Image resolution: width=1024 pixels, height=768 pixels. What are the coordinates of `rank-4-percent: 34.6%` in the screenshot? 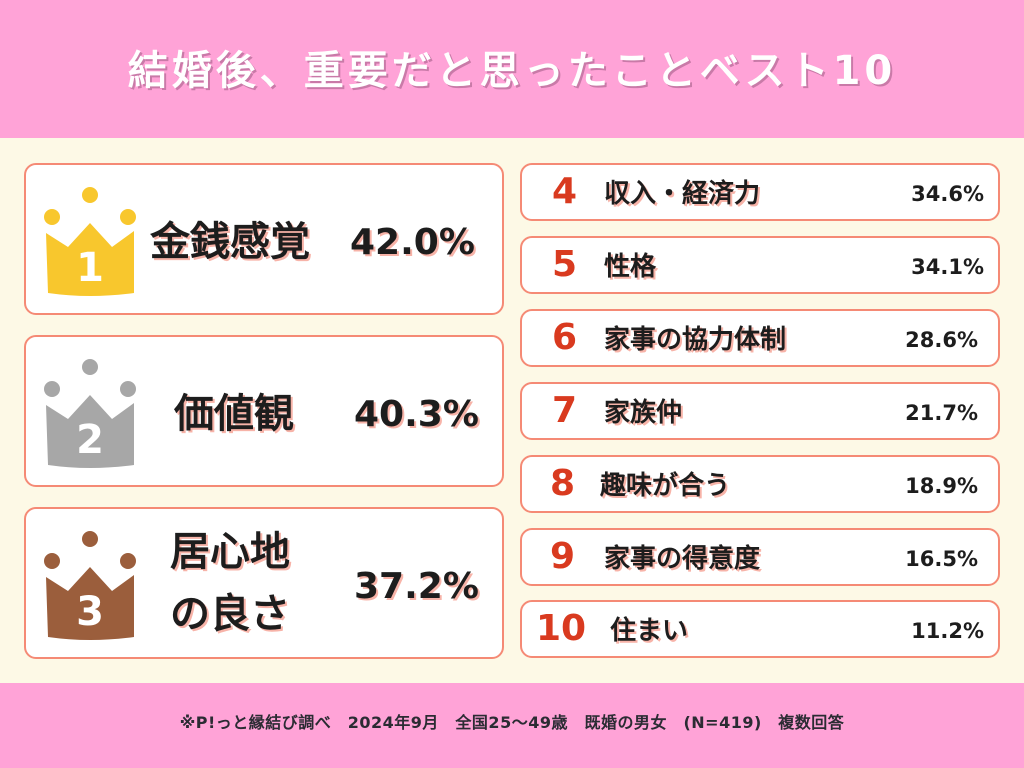 It's located at (947, 194).